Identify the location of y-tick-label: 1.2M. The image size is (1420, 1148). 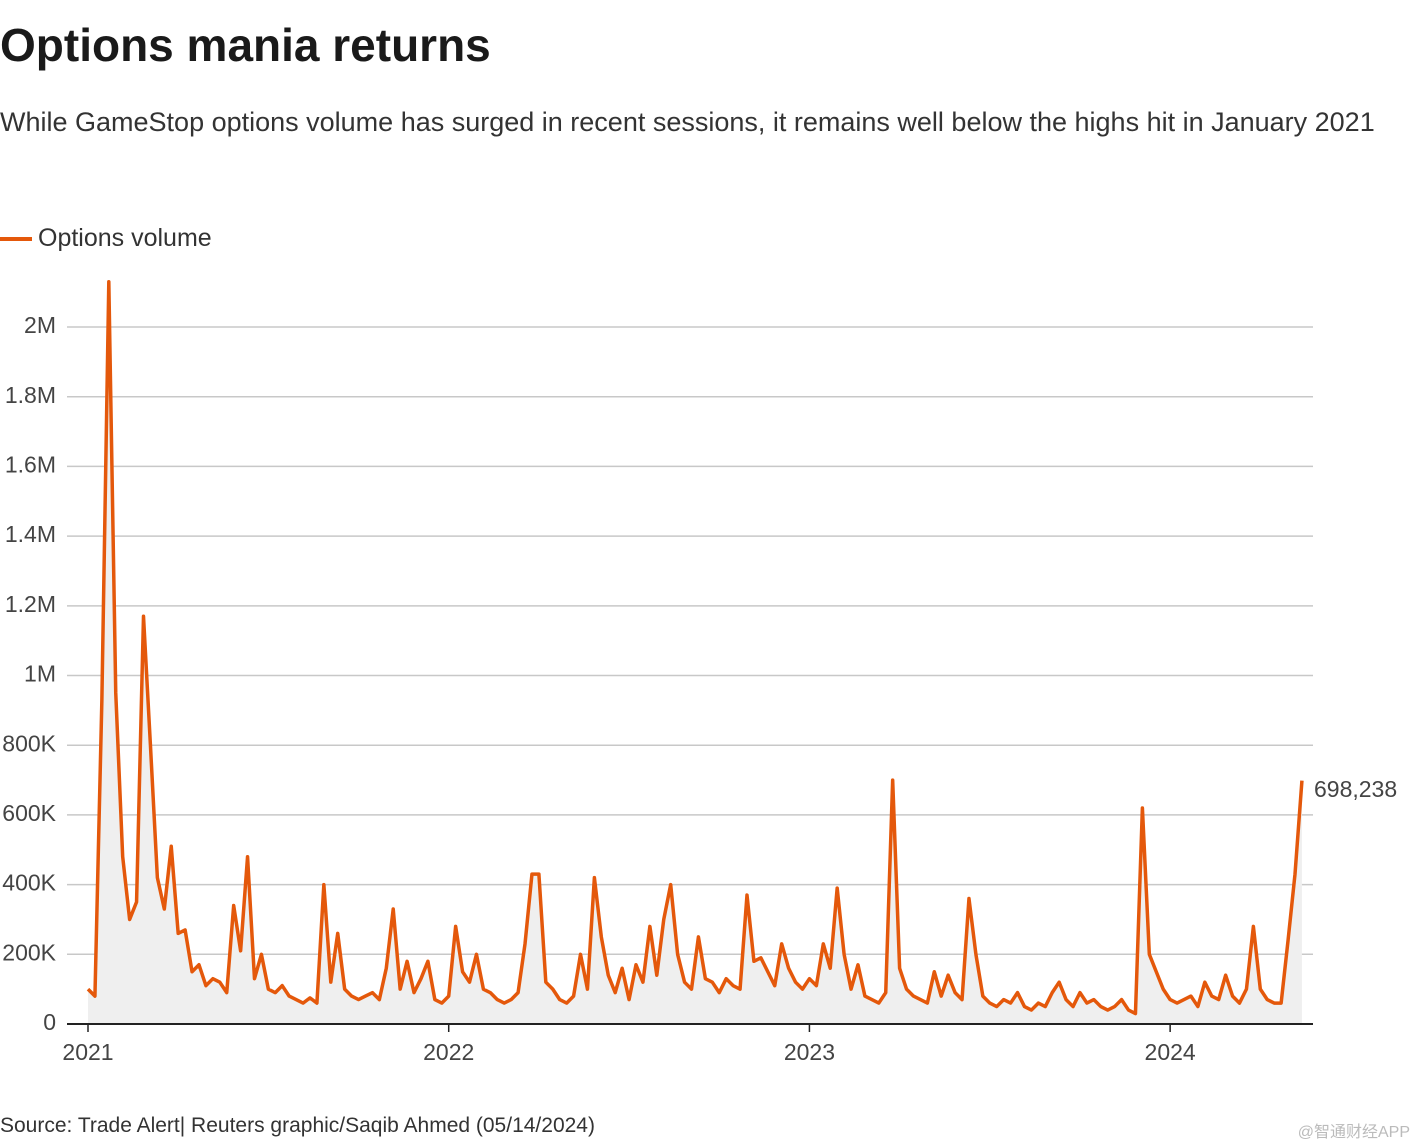
(30, 604).